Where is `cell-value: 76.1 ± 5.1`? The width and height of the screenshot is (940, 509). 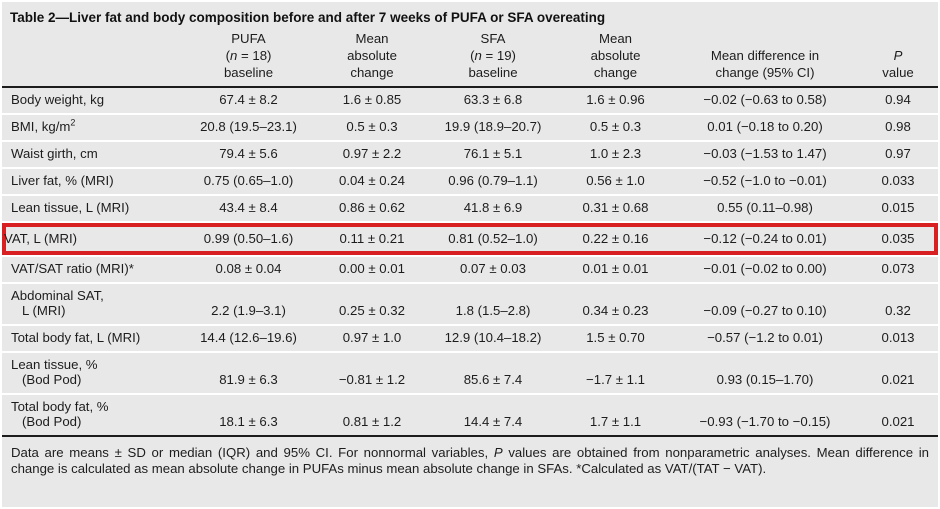
cell-value: 76.1 ± 5.1 is located at coordinates (493, 153).